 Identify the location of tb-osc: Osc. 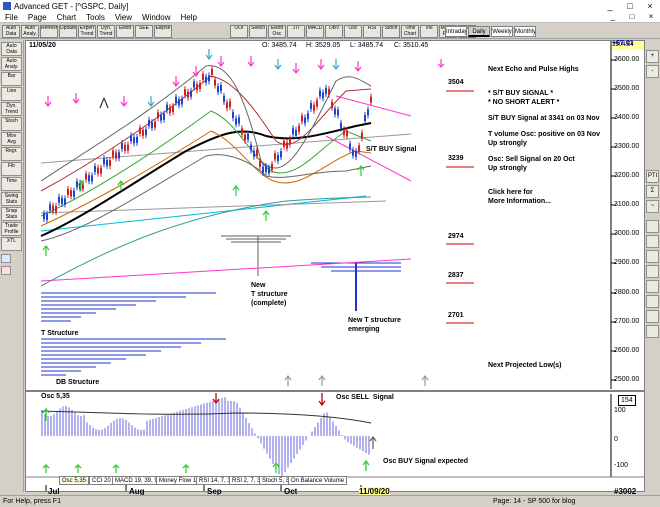
(353, 31).